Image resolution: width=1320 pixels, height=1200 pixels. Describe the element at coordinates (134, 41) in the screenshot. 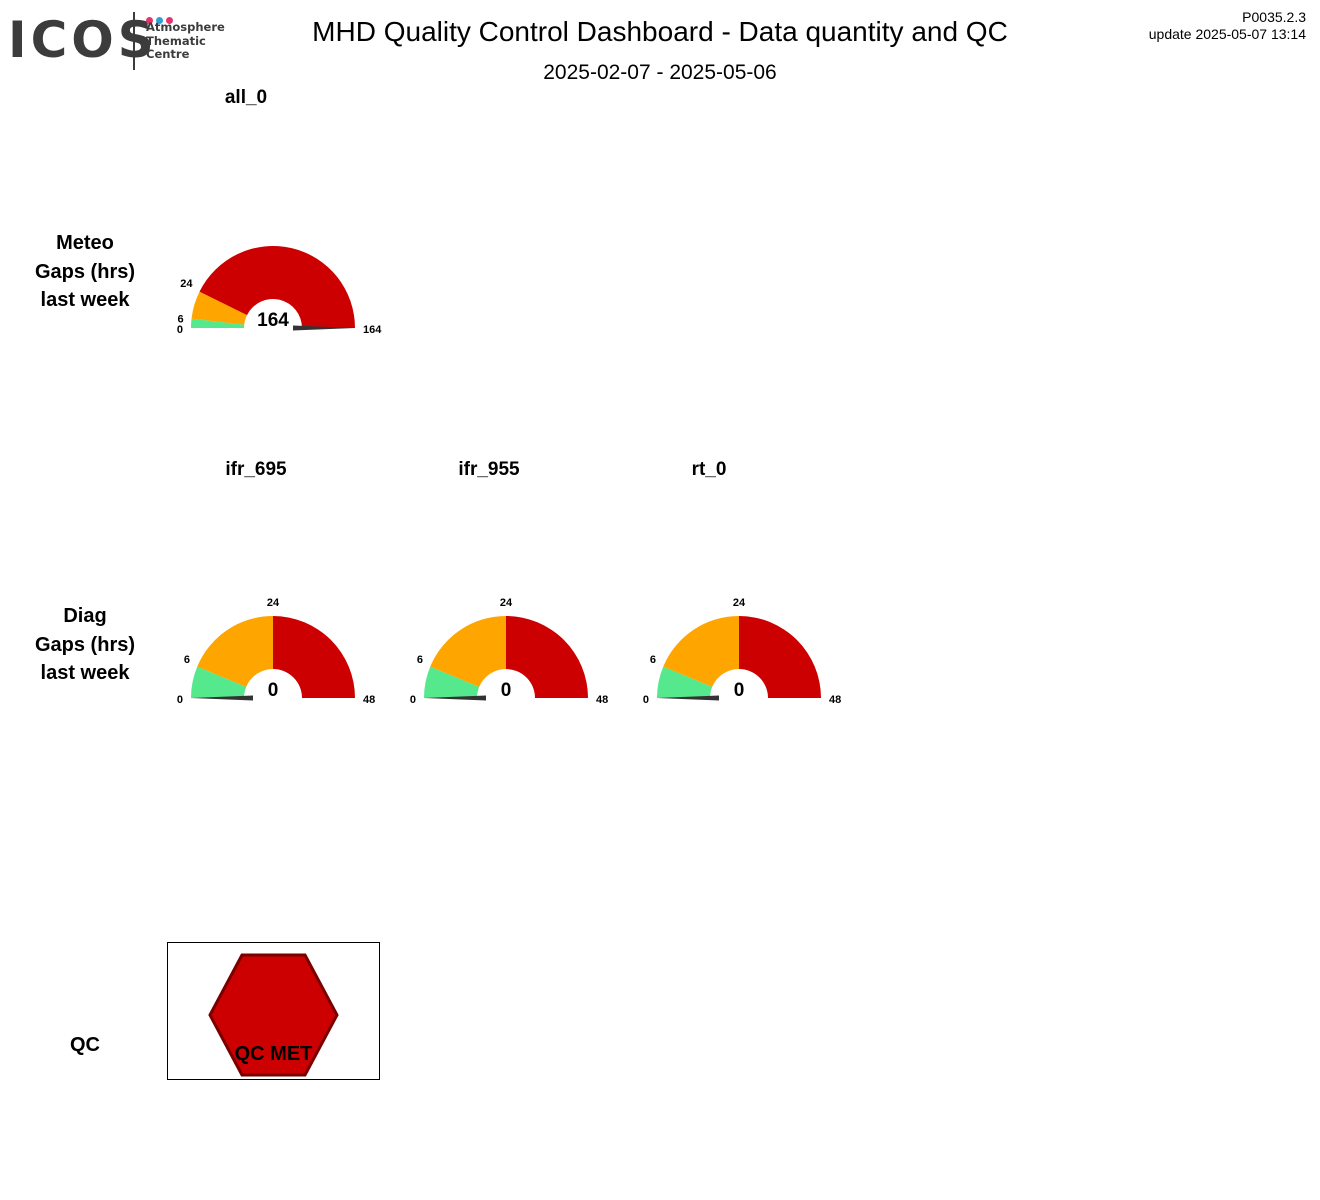

I see `logo-divider` at that location.